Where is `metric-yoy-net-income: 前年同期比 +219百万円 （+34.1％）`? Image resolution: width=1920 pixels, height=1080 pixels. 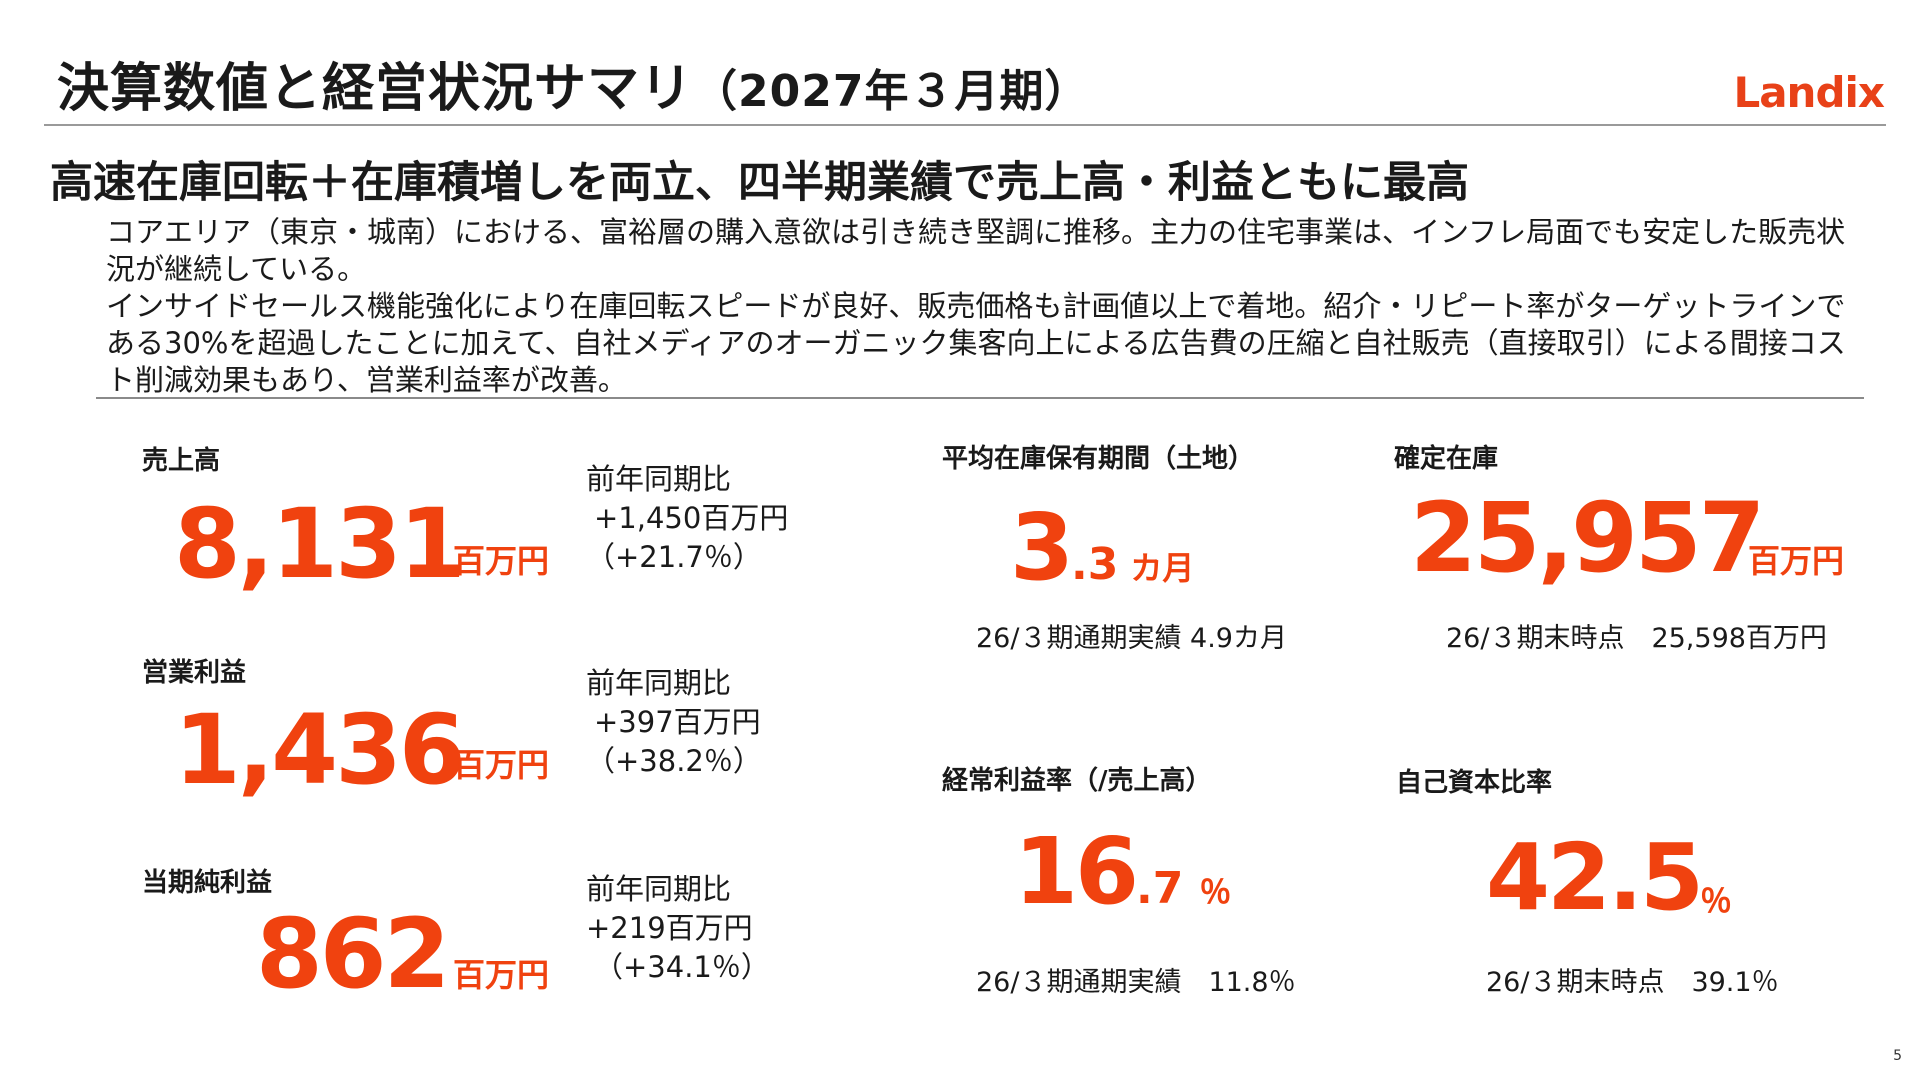 metric-yoy-net-income: 前年同期比 +219百万円 （+34.1％） is located at coordinates (678, 928).